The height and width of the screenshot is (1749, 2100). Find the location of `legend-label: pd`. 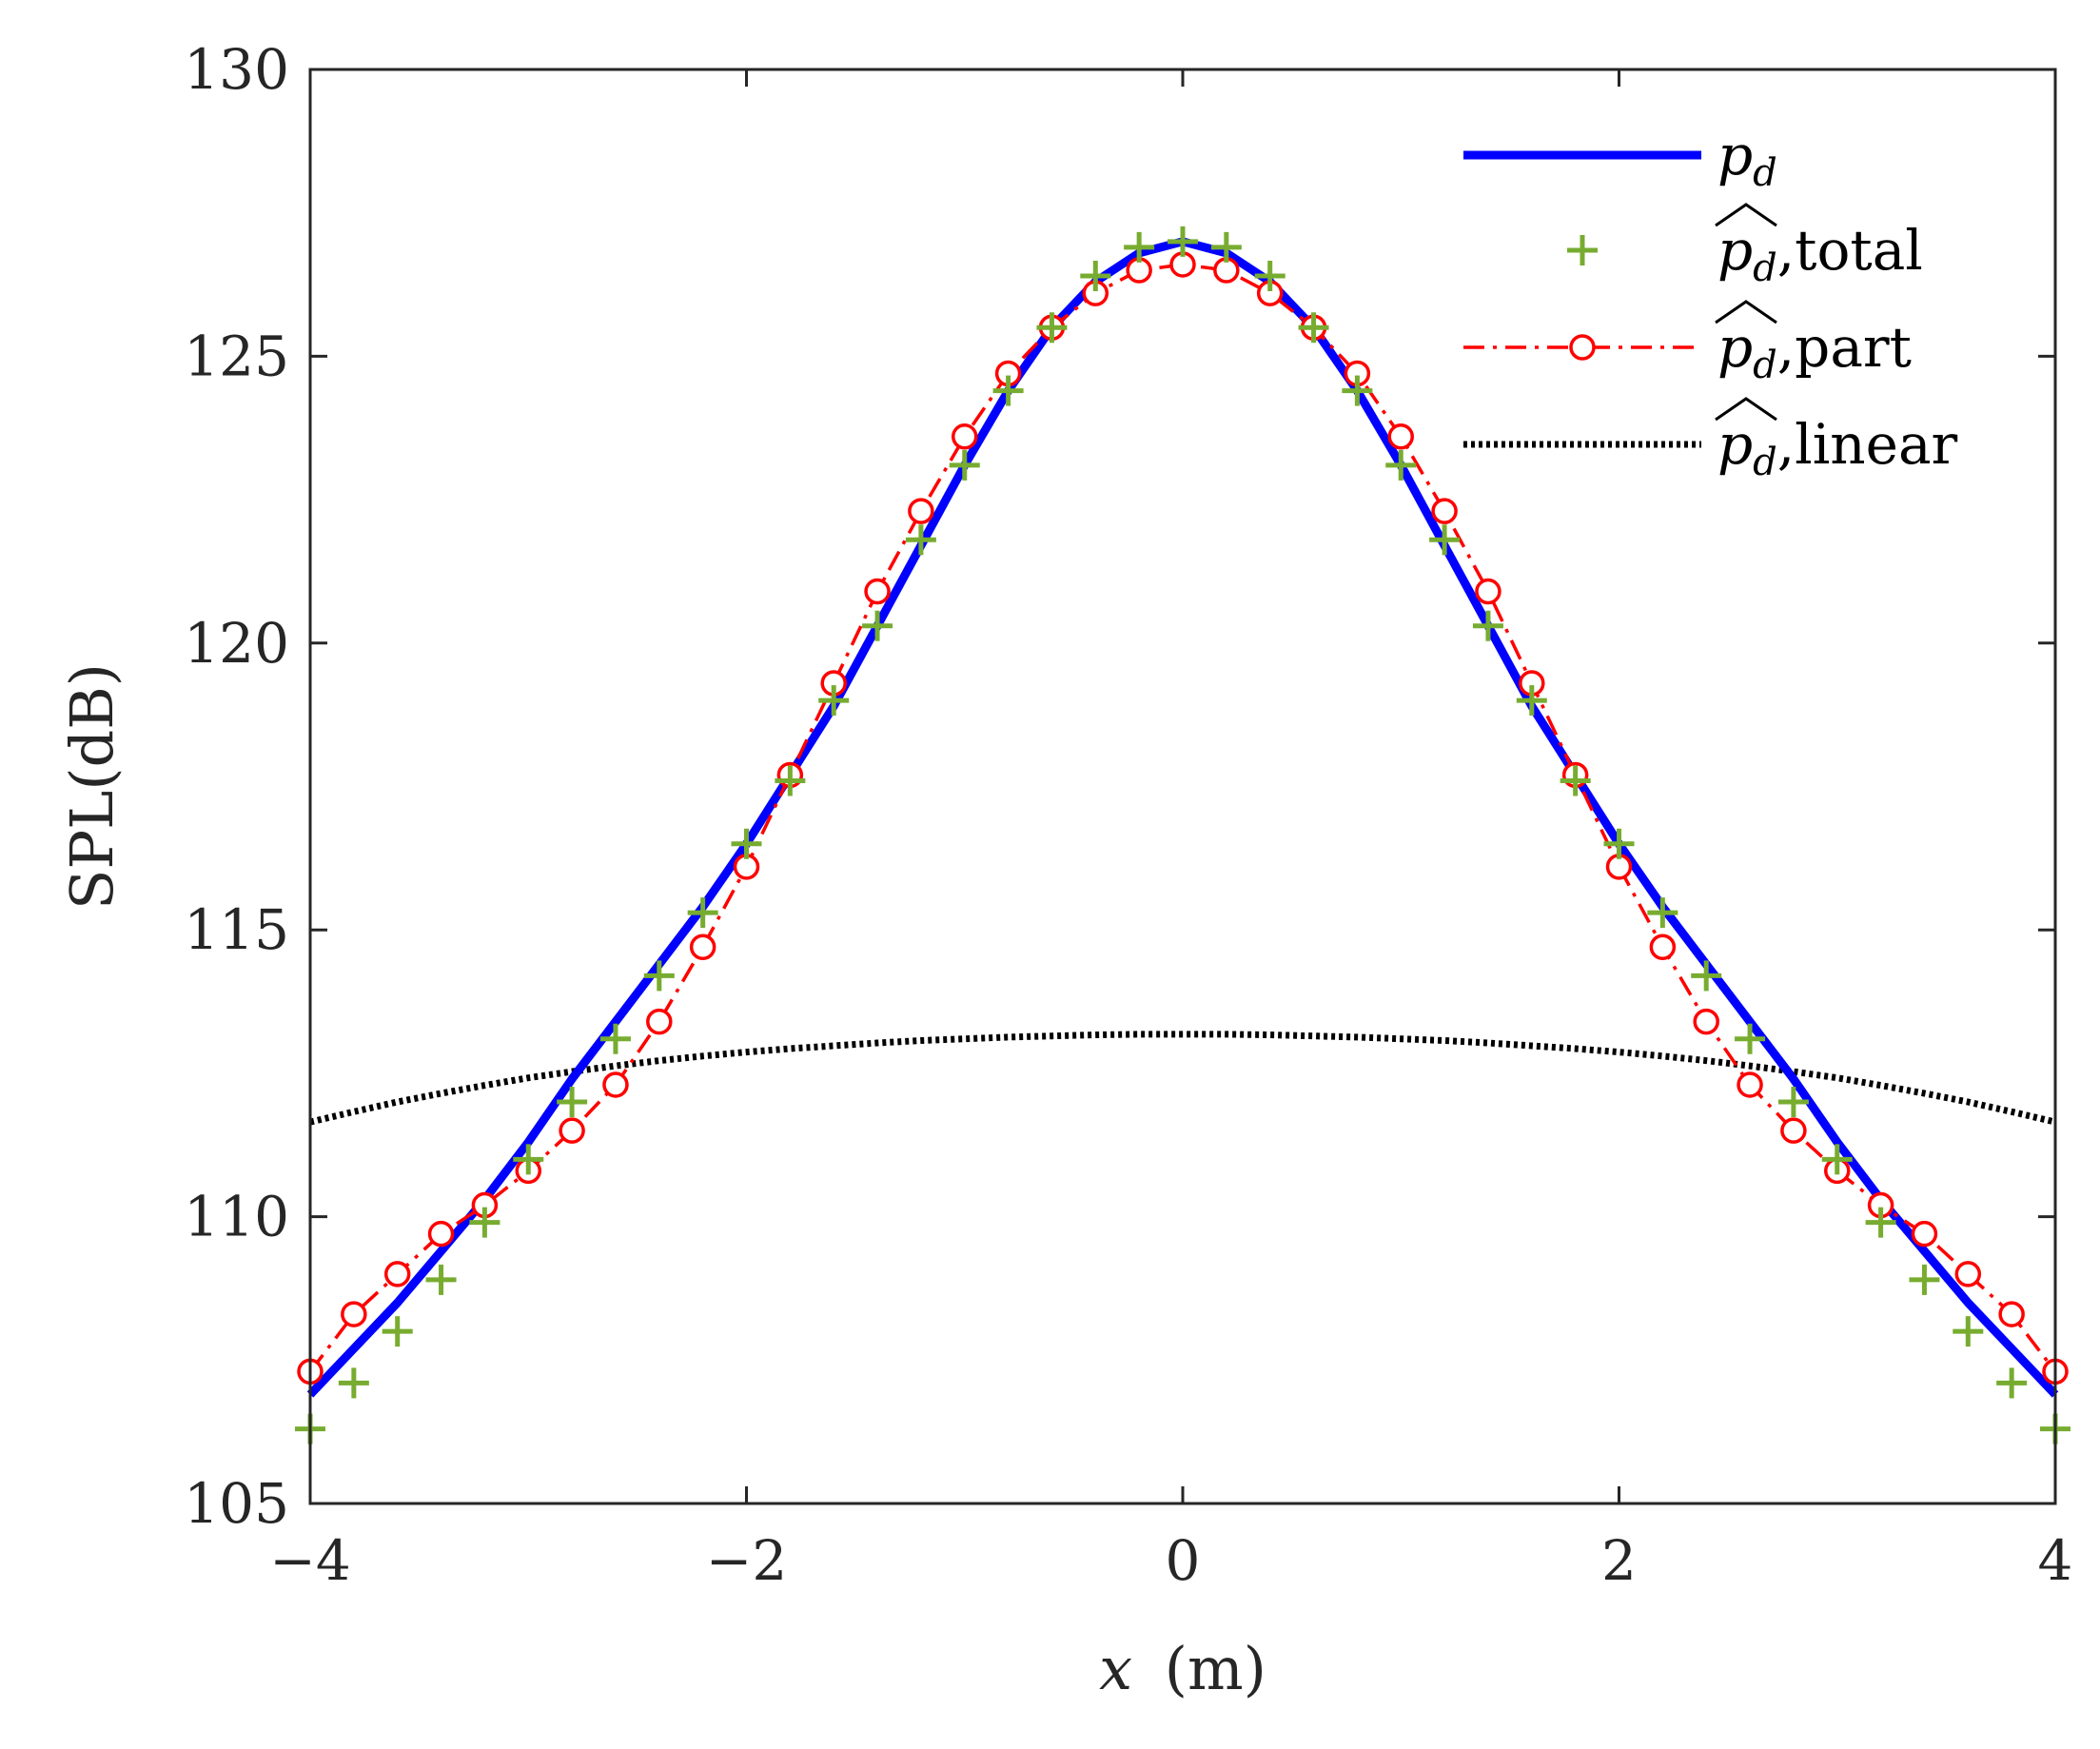

legend-label: pd is located at coordinates (1747, 159).